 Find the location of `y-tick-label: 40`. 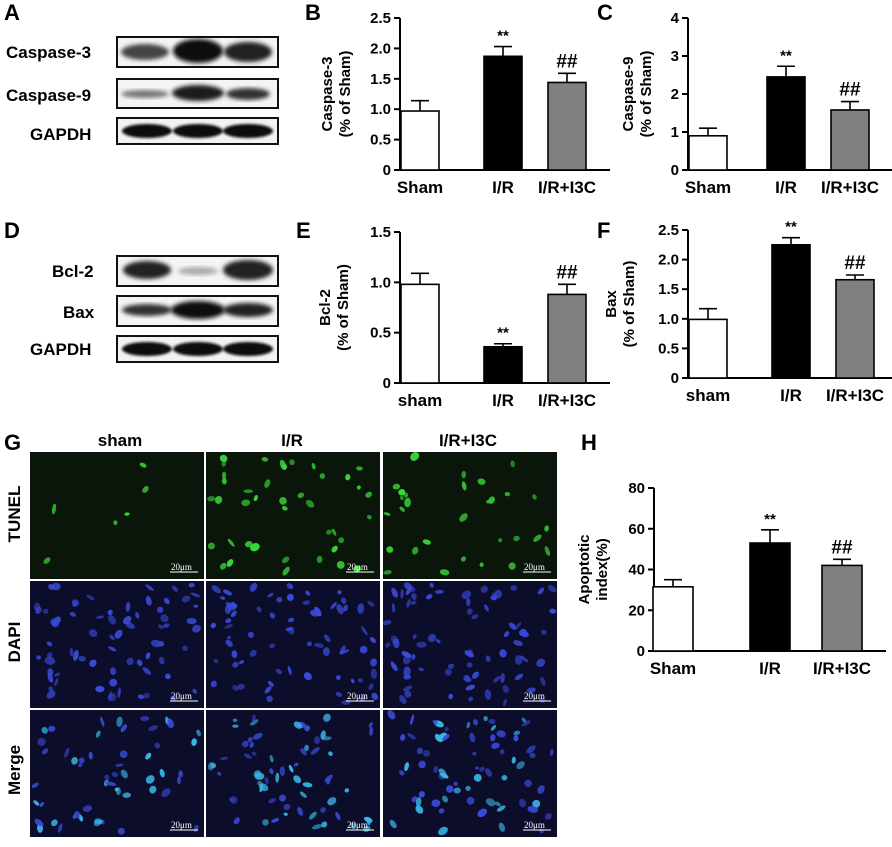

y-tick-label: 40 is located at coordinates (636, 570).